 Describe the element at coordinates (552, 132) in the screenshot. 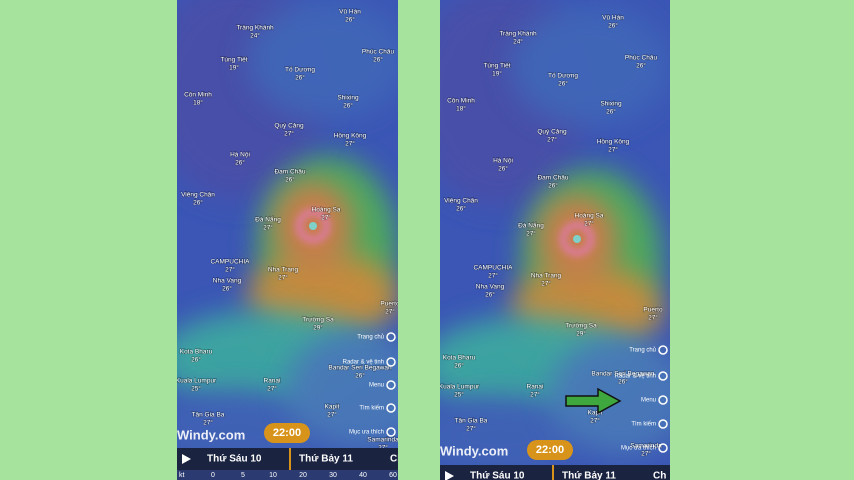

I see `place-name: Quý Cảng` at that location.